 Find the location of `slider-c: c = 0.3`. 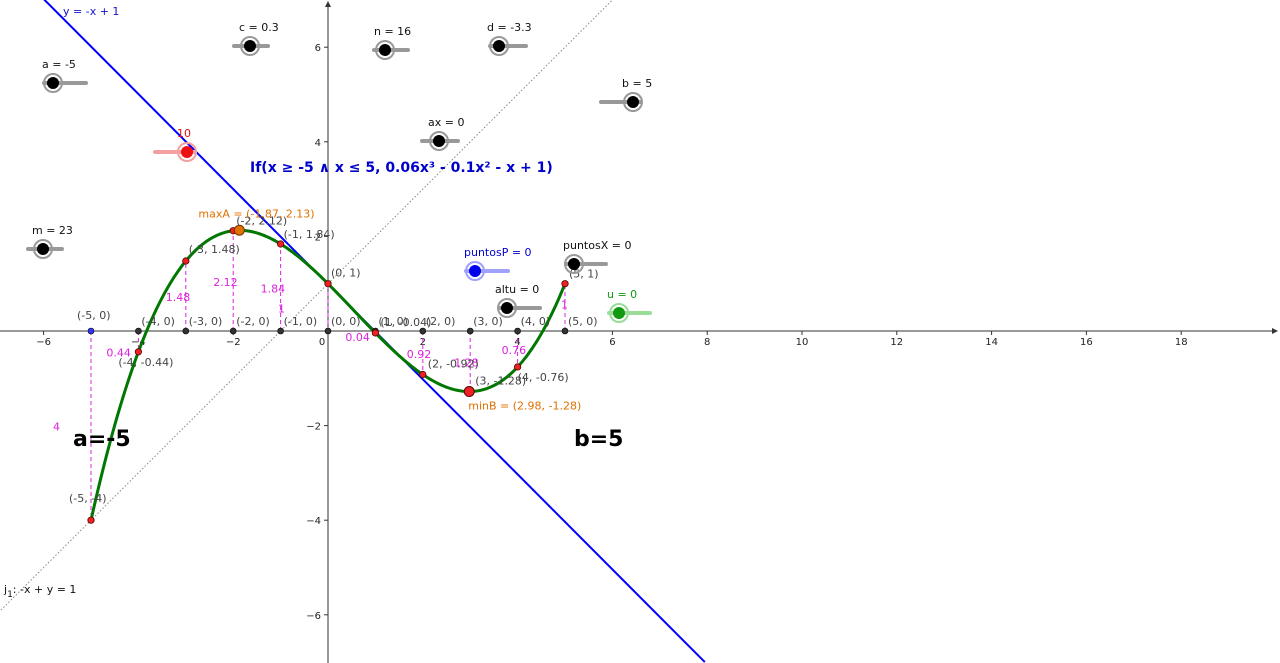

slider-c: c = 0.3 is located at coordinates (255, 38).